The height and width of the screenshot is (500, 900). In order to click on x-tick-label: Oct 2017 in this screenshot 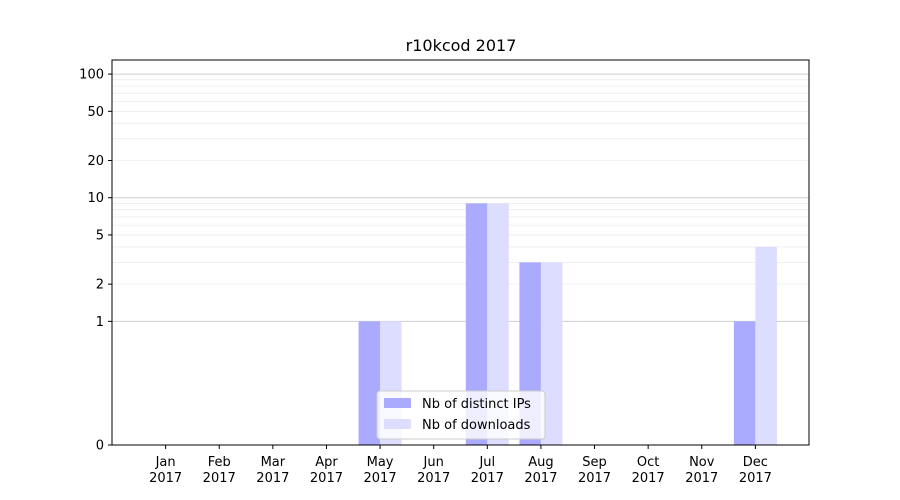, I will do `click(648, 470)`.